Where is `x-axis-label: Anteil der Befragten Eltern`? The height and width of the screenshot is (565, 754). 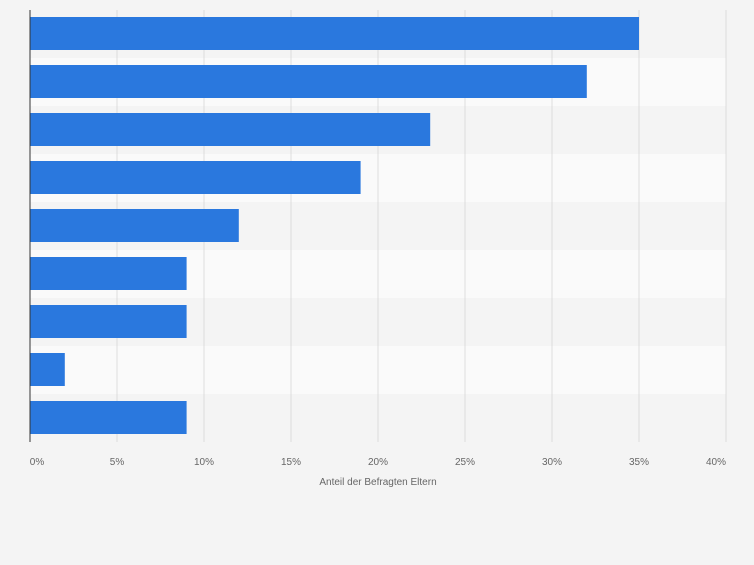
x-axis-label: Anteil der Befragten Eltern is located at coordinates (377, 482).